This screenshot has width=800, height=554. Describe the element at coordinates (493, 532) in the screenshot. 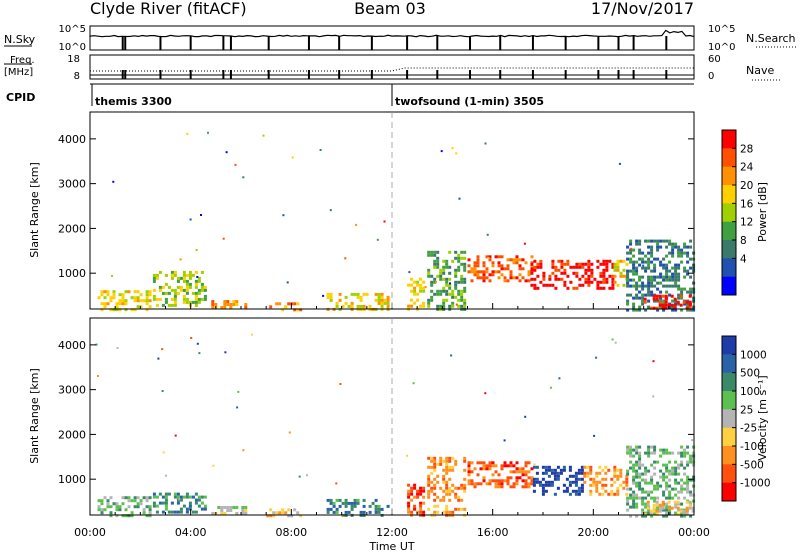

I see `x-tick-label-4: 16:00` at that location.